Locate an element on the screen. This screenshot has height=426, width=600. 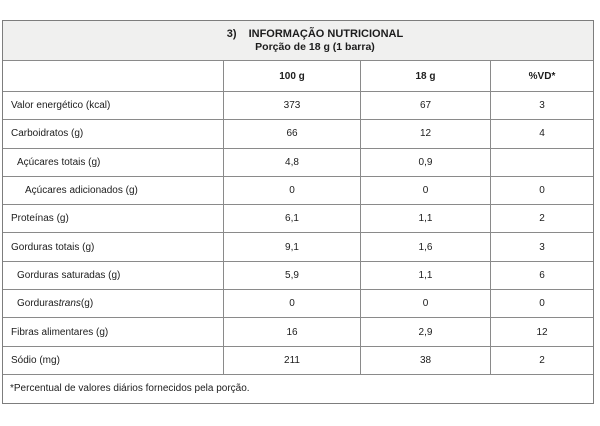
value-100g: 211 is located at coordinates (291, 360).